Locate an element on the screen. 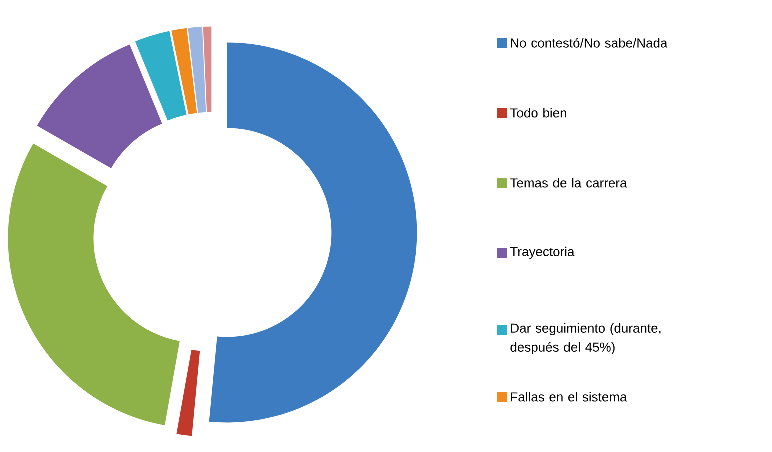  legend-label: Dar seguimiento (durante, después del 45%) is located at coordinates (585, 339).